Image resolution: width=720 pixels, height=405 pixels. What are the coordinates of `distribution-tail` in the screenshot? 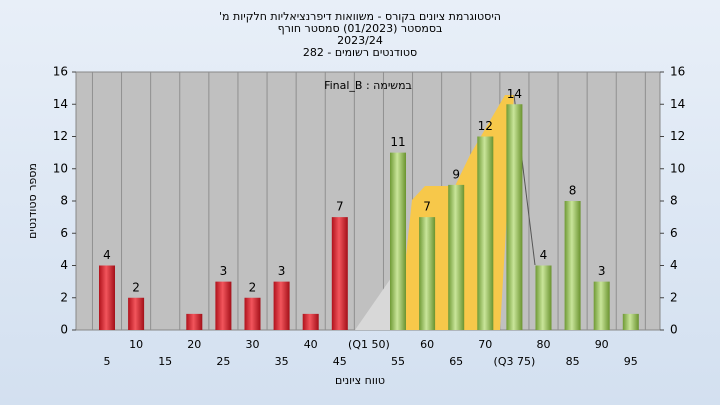 It's located at (376, 299).